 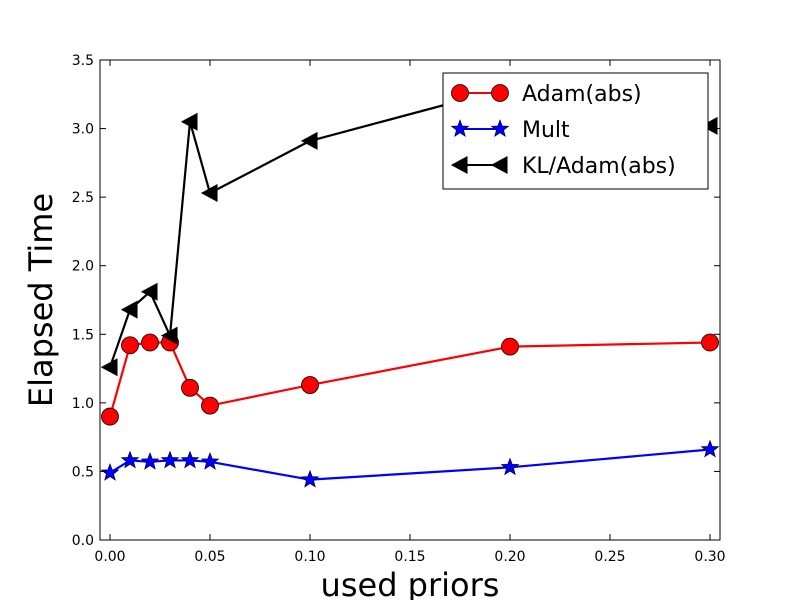 What do you see at coordinates (83, 130) in the screenshot?
I see `y-tick-label: 3.0` at bounding box center [83, 130].